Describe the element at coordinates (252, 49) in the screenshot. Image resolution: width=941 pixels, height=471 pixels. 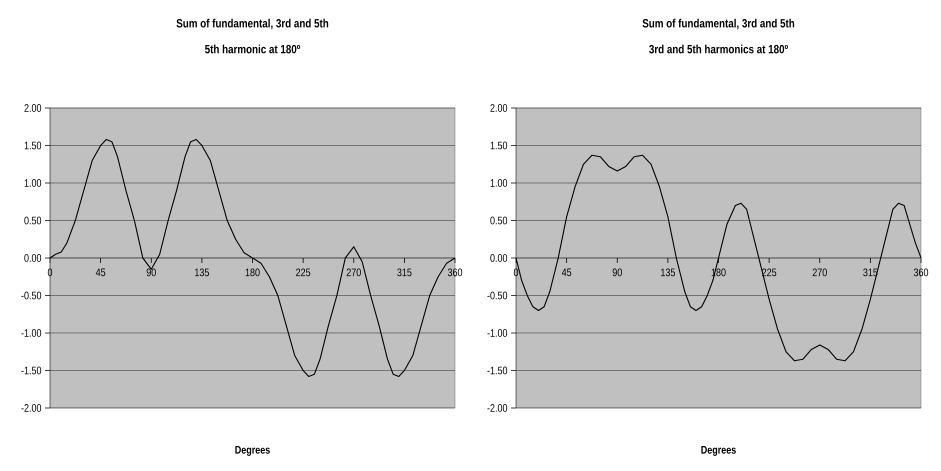
I see `chart-subtitle: 5th harmonic at 180º` at that location.